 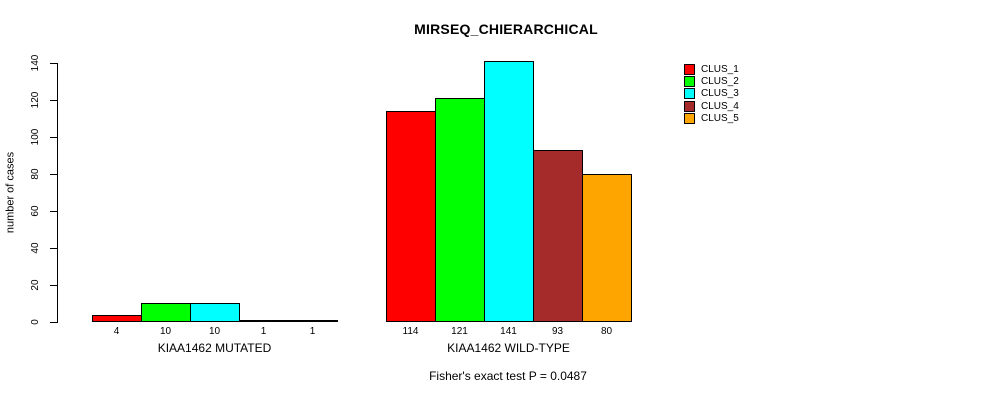 I want to click on group-label: KIAA1462 MUTATED, so click(x=214, y=348).